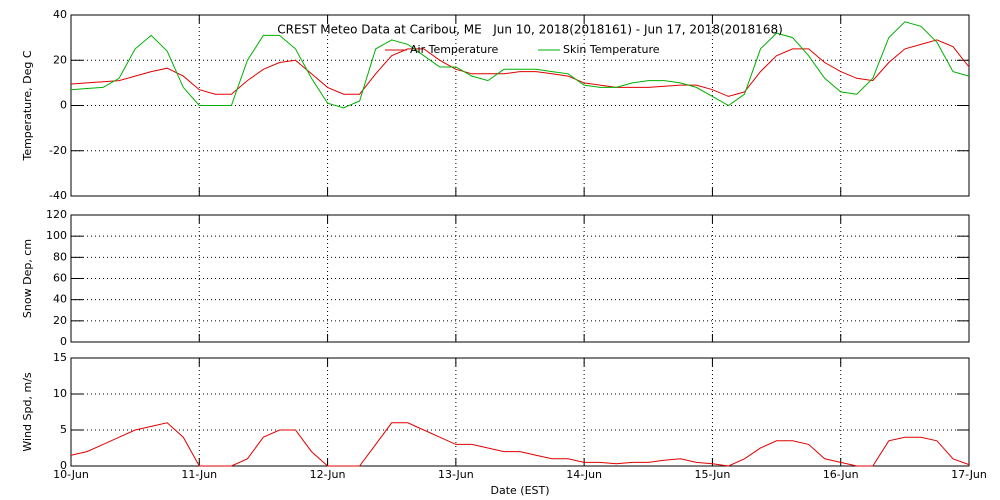 The height and width of the screenshot is (500, 1000). Describe the element at coordinates (713, 474) in the screenshot. I see `x-tick-label: 15-Jun` at that location.